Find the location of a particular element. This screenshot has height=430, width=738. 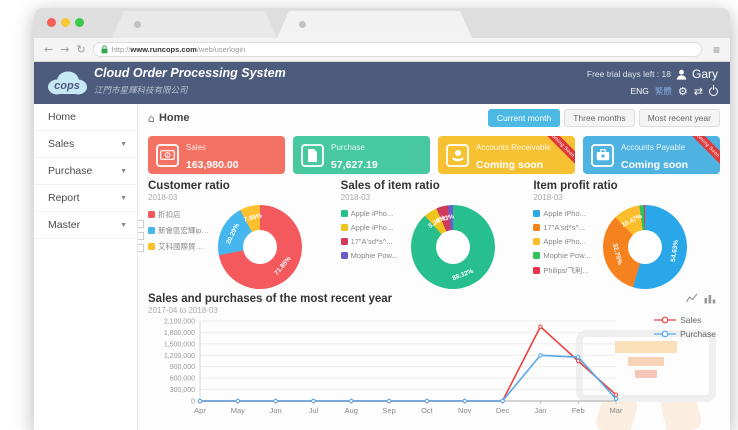

line-view-toggle-icon is located at coordinates (692, 298).